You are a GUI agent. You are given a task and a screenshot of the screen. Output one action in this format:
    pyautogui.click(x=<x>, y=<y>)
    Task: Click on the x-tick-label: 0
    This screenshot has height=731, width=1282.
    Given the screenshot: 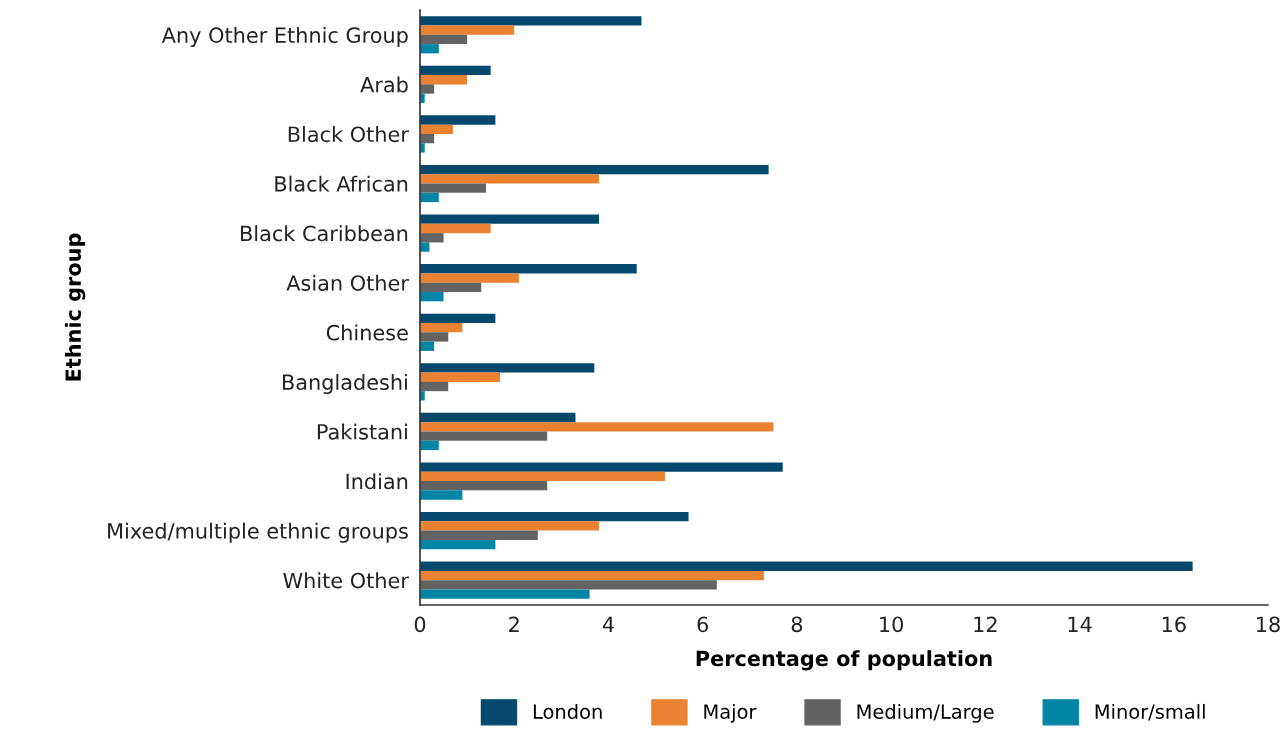 What is the action you would take?
    pyautogui.click(x=420, y=624)
    